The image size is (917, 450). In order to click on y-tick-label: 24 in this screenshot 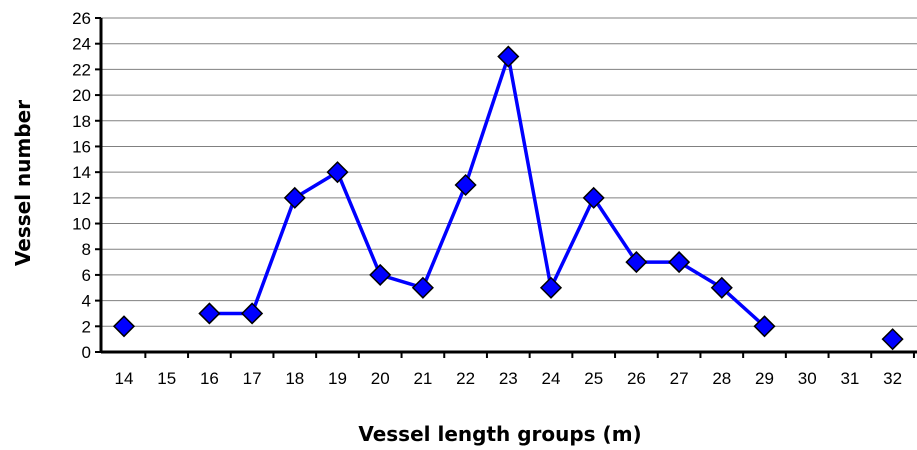, I will do `click(81, 44)`.